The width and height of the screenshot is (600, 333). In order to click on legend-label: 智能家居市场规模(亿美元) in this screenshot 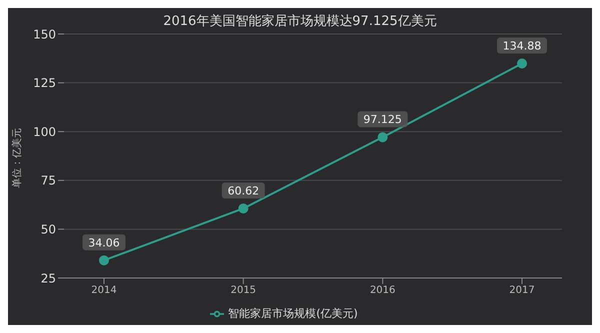, I will do `click(293, 313)`.